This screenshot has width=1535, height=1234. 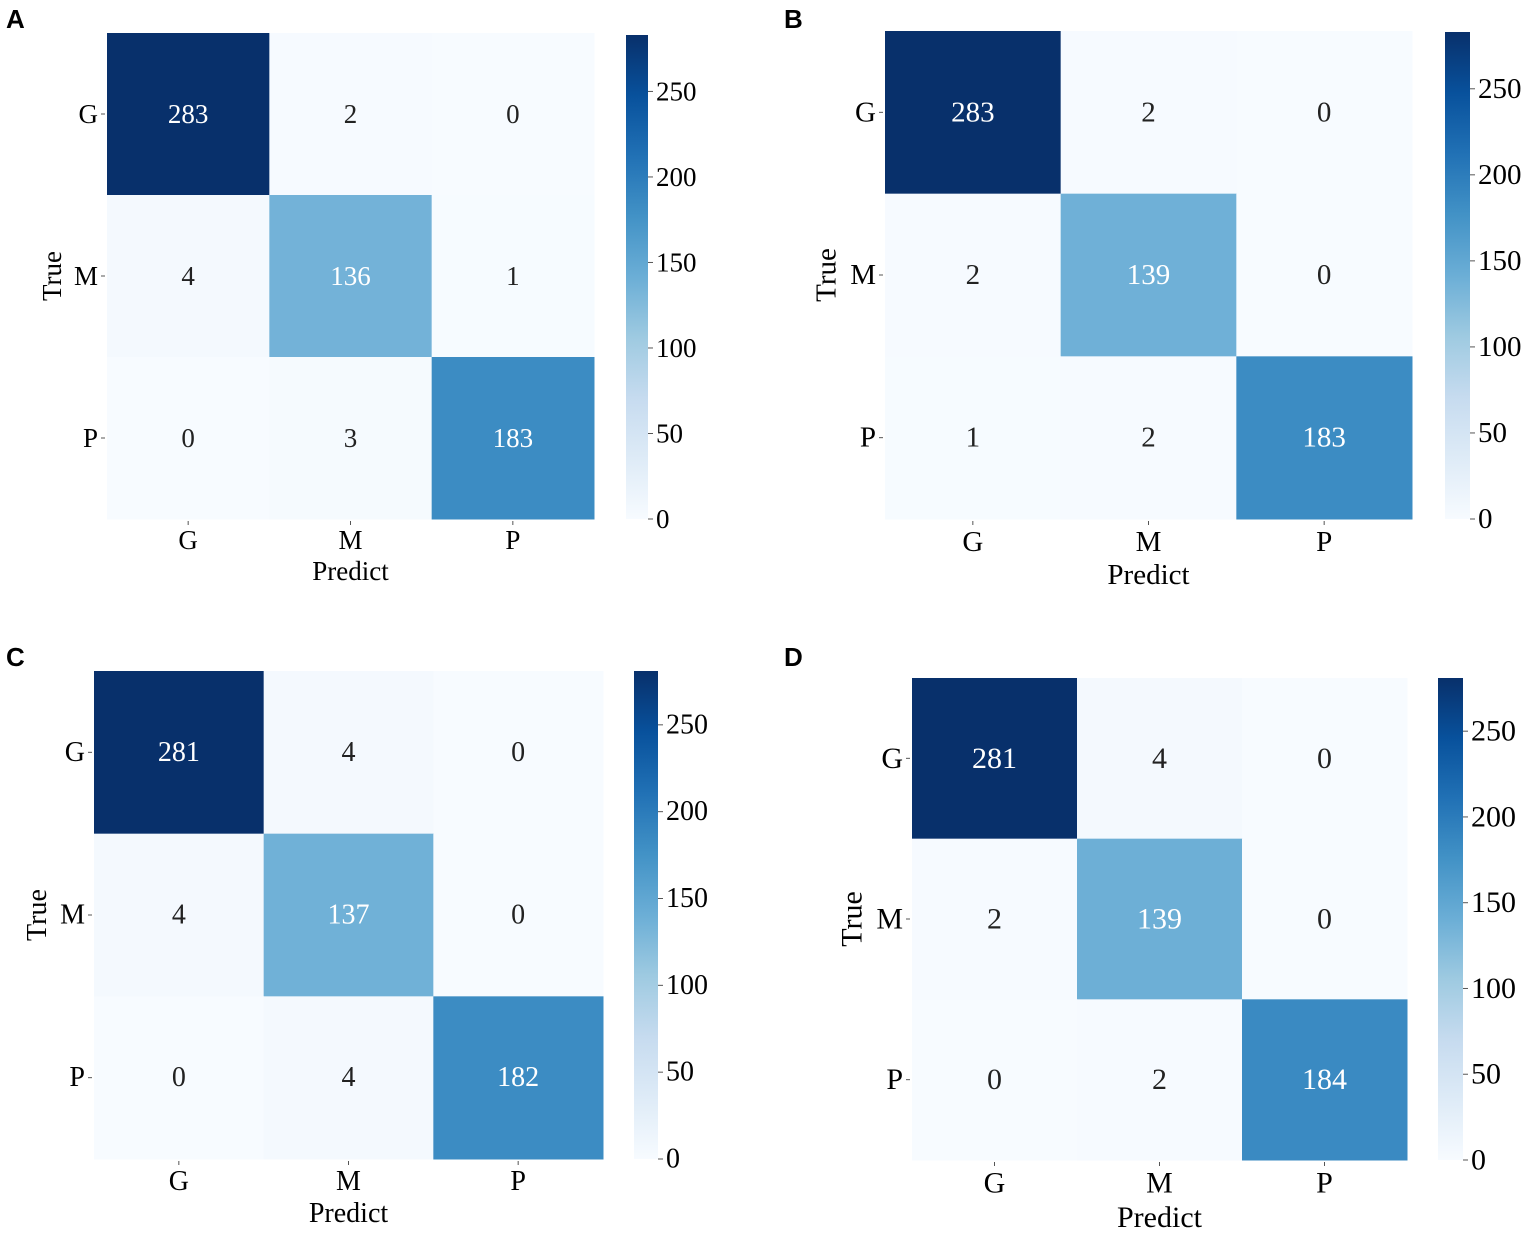 What do you see at coordinates (793, 19) in the screenshot?
I see `panel-label: B` at bounding box center [793, 19].